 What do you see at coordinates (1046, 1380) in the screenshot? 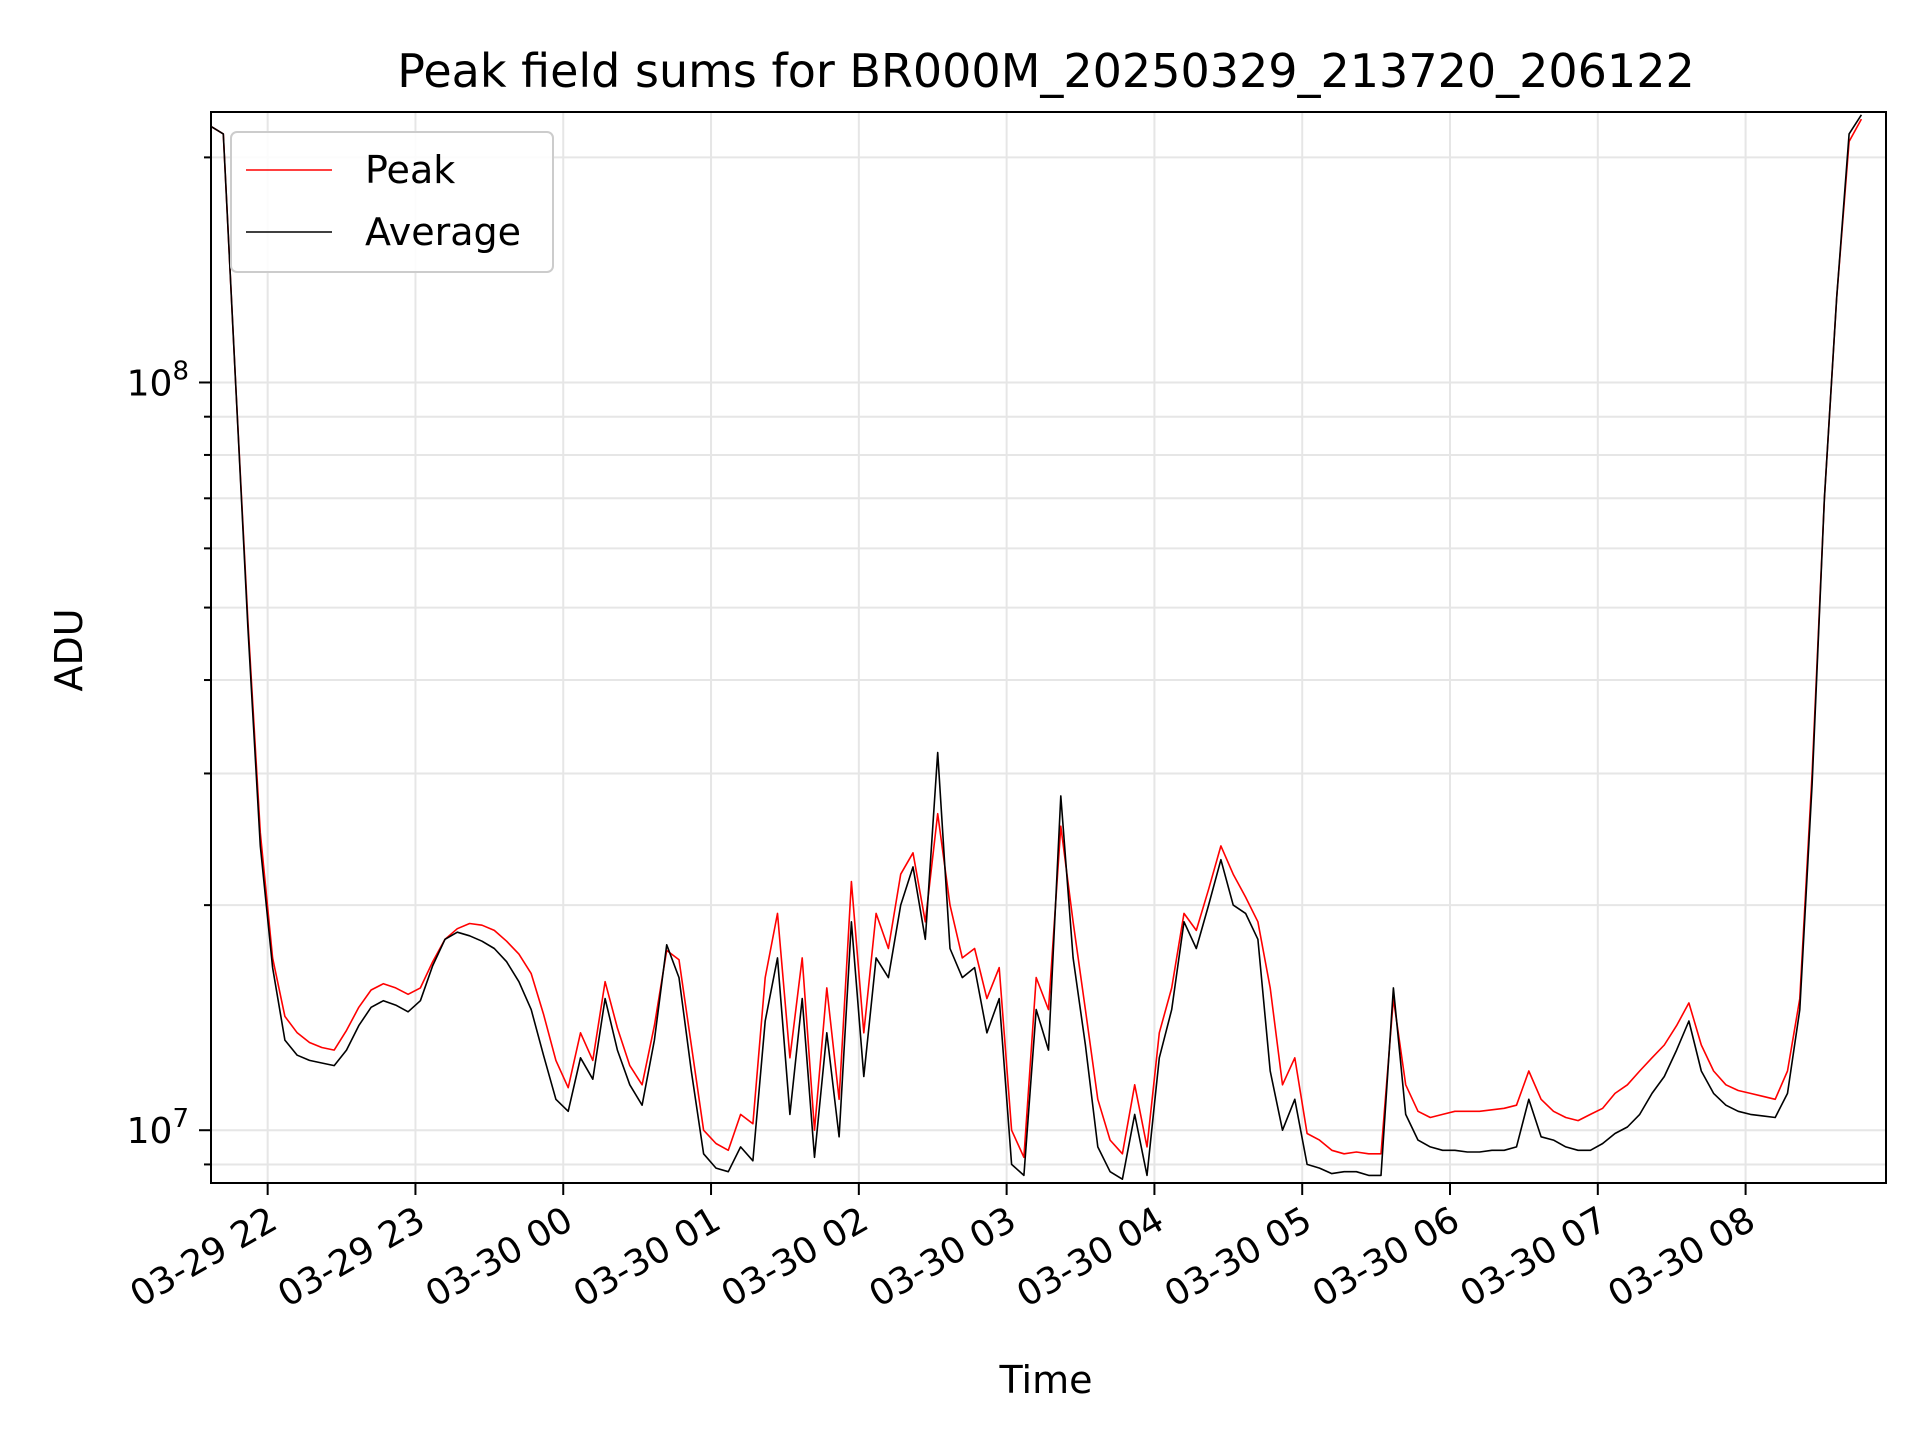
I see `x-axis-label: Time` at bounding box center [1046, 1380].